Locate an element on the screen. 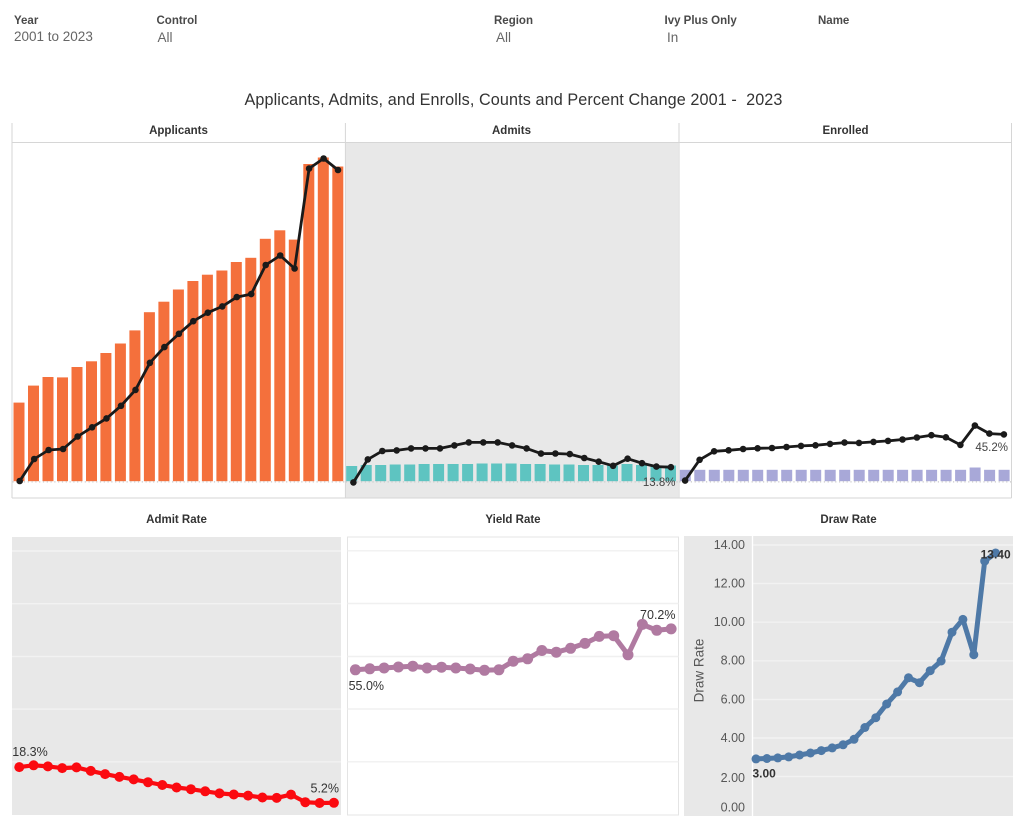 The image size is (1024, 828). svg-text: 0.00 is located at coordinates (733, 808).